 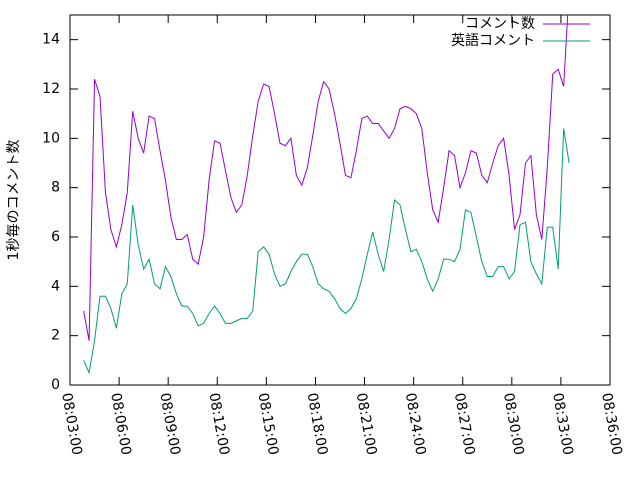 What do you see at coordinates (611, 424) in the screenshot?
I see `x-tick-label: 08:36:00` at bounding box center [611, 424].